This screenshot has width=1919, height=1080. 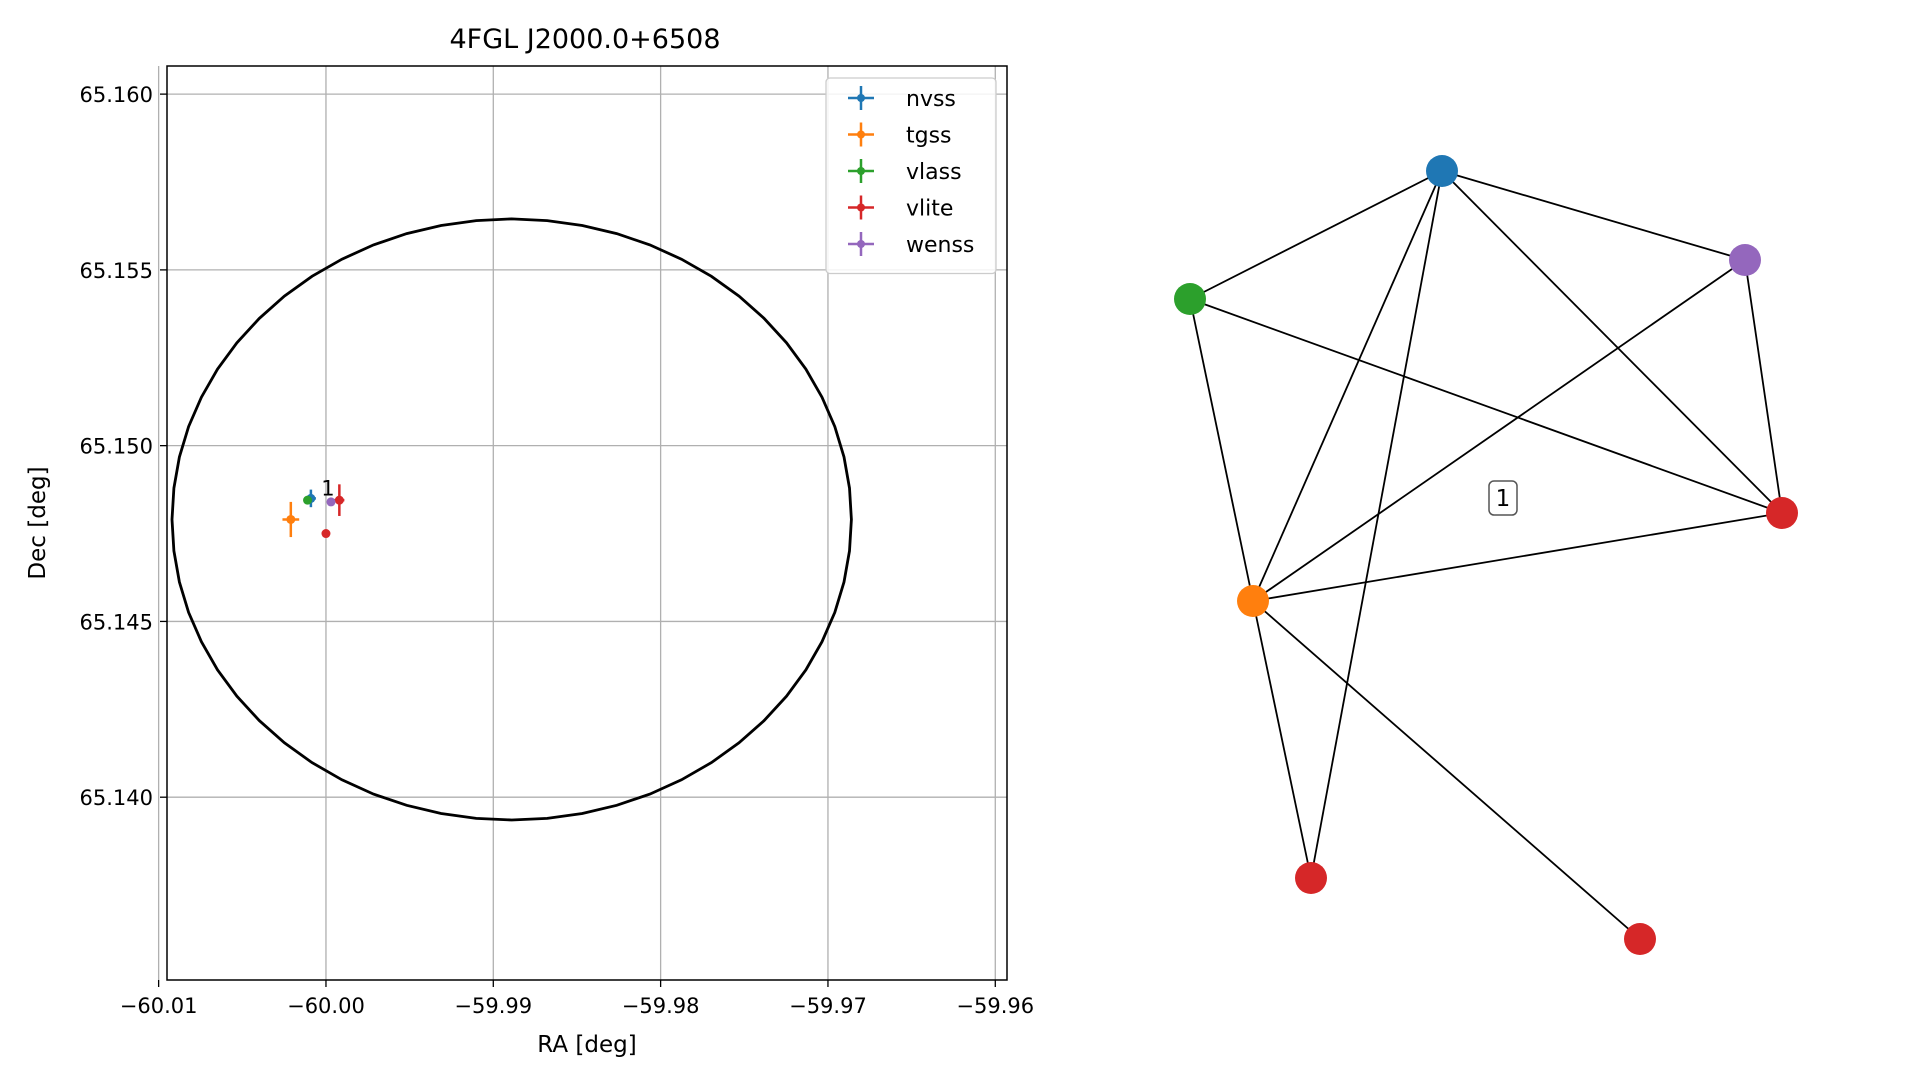 I want to click on node-vlite_b, so click(x=1311, y=878).